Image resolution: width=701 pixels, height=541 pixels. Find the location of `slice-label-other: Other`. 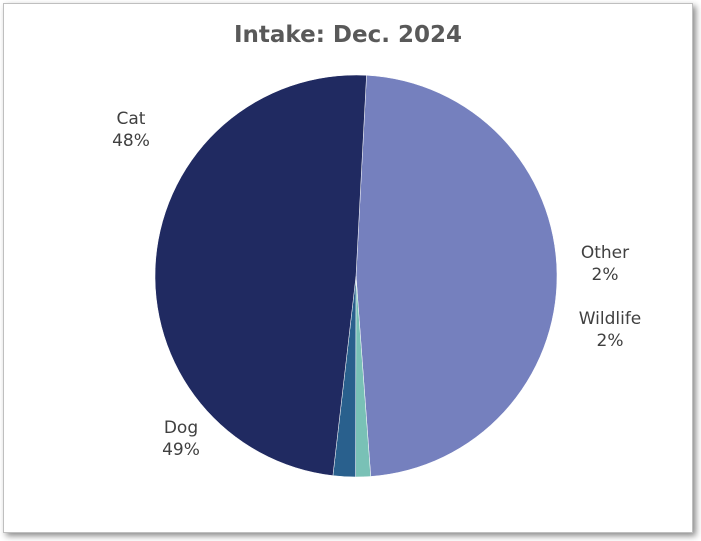

slice-label-other: Other is located at coordinates (605, 253).